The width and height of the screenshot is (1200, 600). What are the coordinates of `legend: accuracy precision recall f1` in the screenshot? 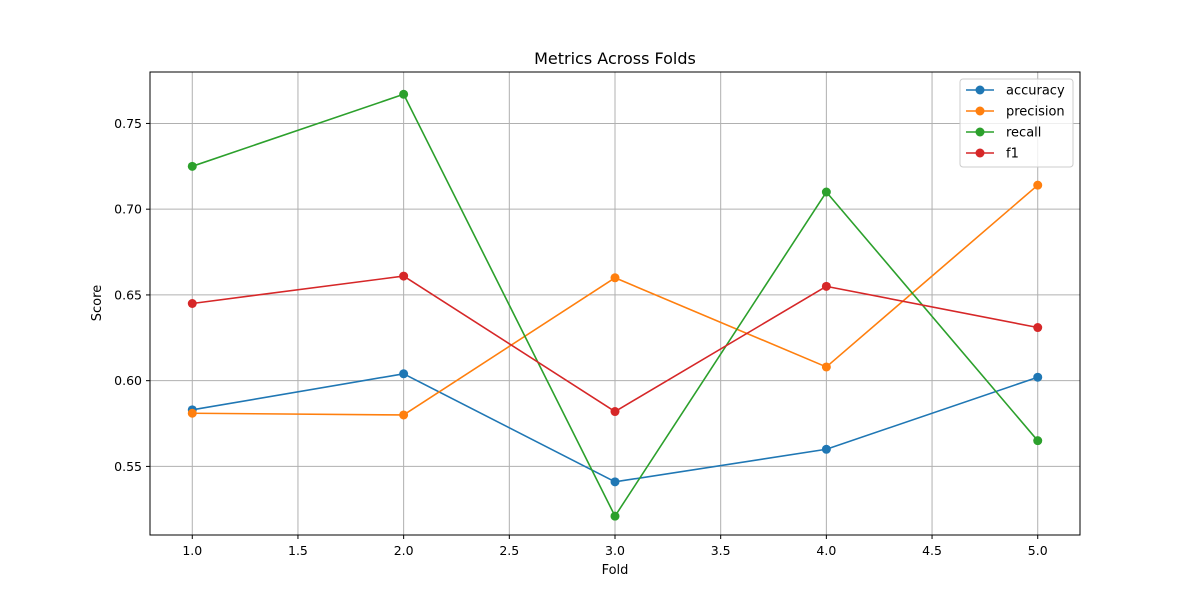 It's located at (1016, 123).